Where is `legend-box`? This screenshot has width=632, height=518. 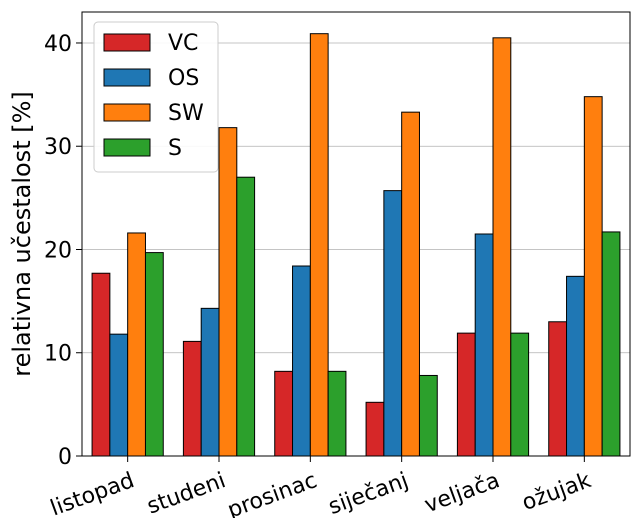 legend-box is located at coordinates (156, 97).